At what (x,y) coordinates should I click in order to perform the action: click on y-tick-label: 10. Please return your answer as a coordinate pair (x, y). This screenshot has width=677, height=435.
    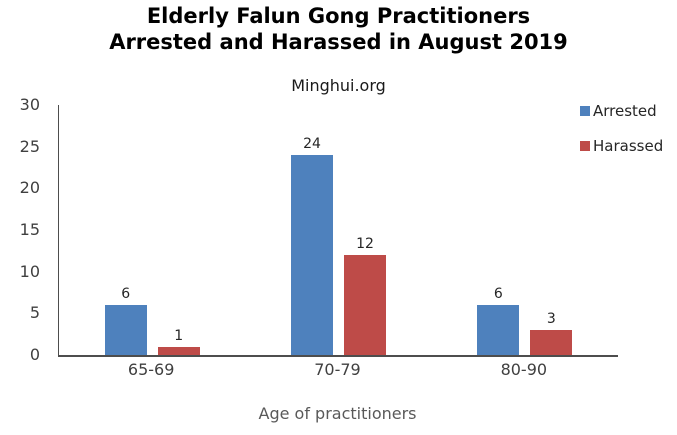
    Looking at the image, I should click on (29, 271).